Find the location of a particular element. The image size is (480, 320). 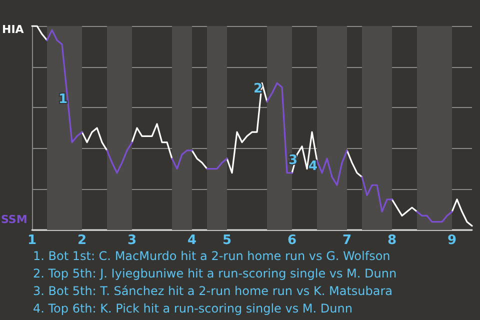

text: 3. Bot 5th: T. Sánchez hit a 2-run home run vs K. Matsubara is located at coordinates (213, 291).